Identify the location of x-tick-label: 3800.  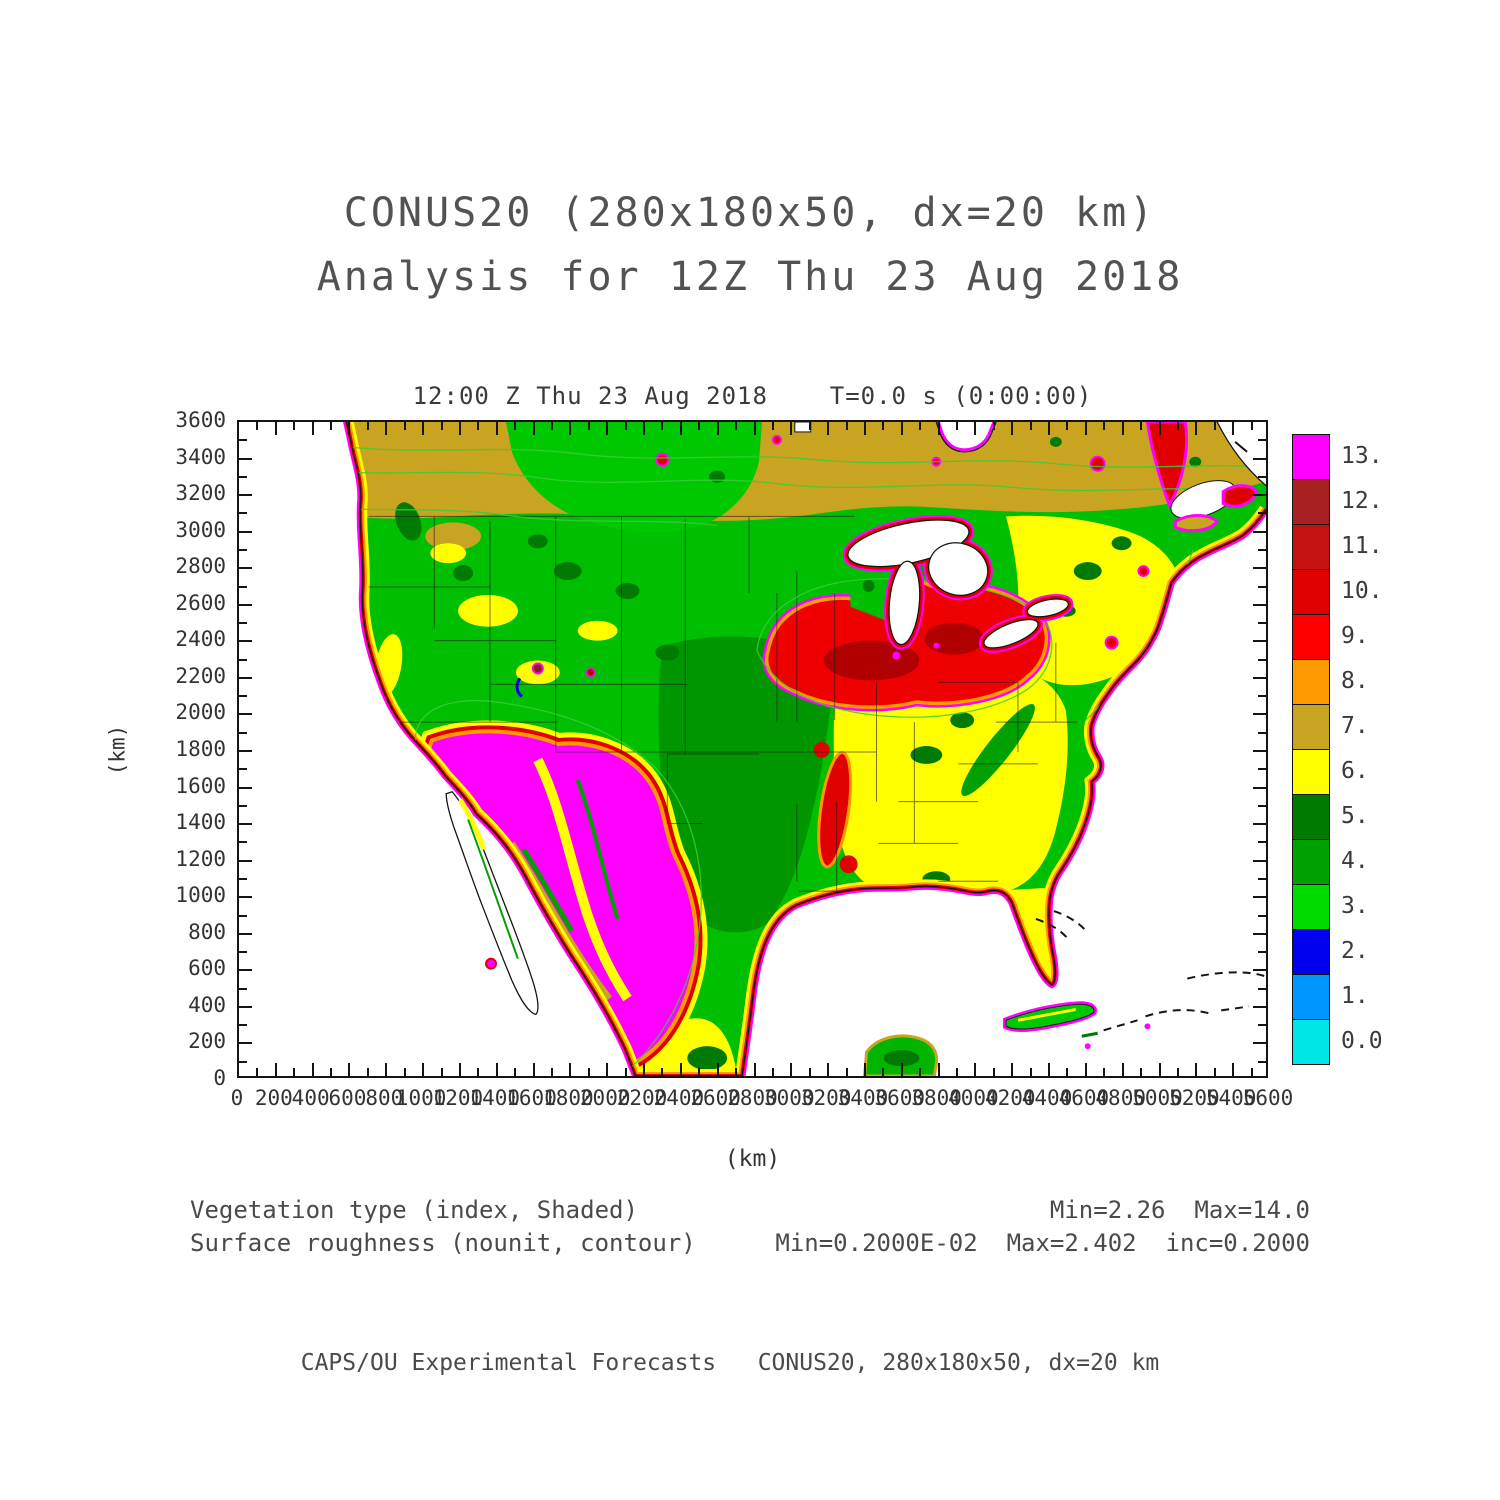
(936, 1098).